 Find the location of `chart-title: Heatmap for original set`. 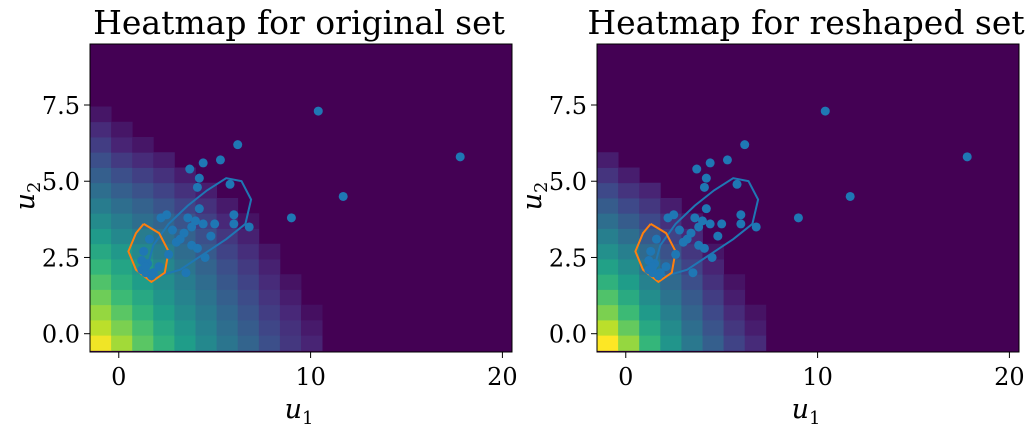

chart-title: Heatmap for original set is located at coordinates (299, 22).